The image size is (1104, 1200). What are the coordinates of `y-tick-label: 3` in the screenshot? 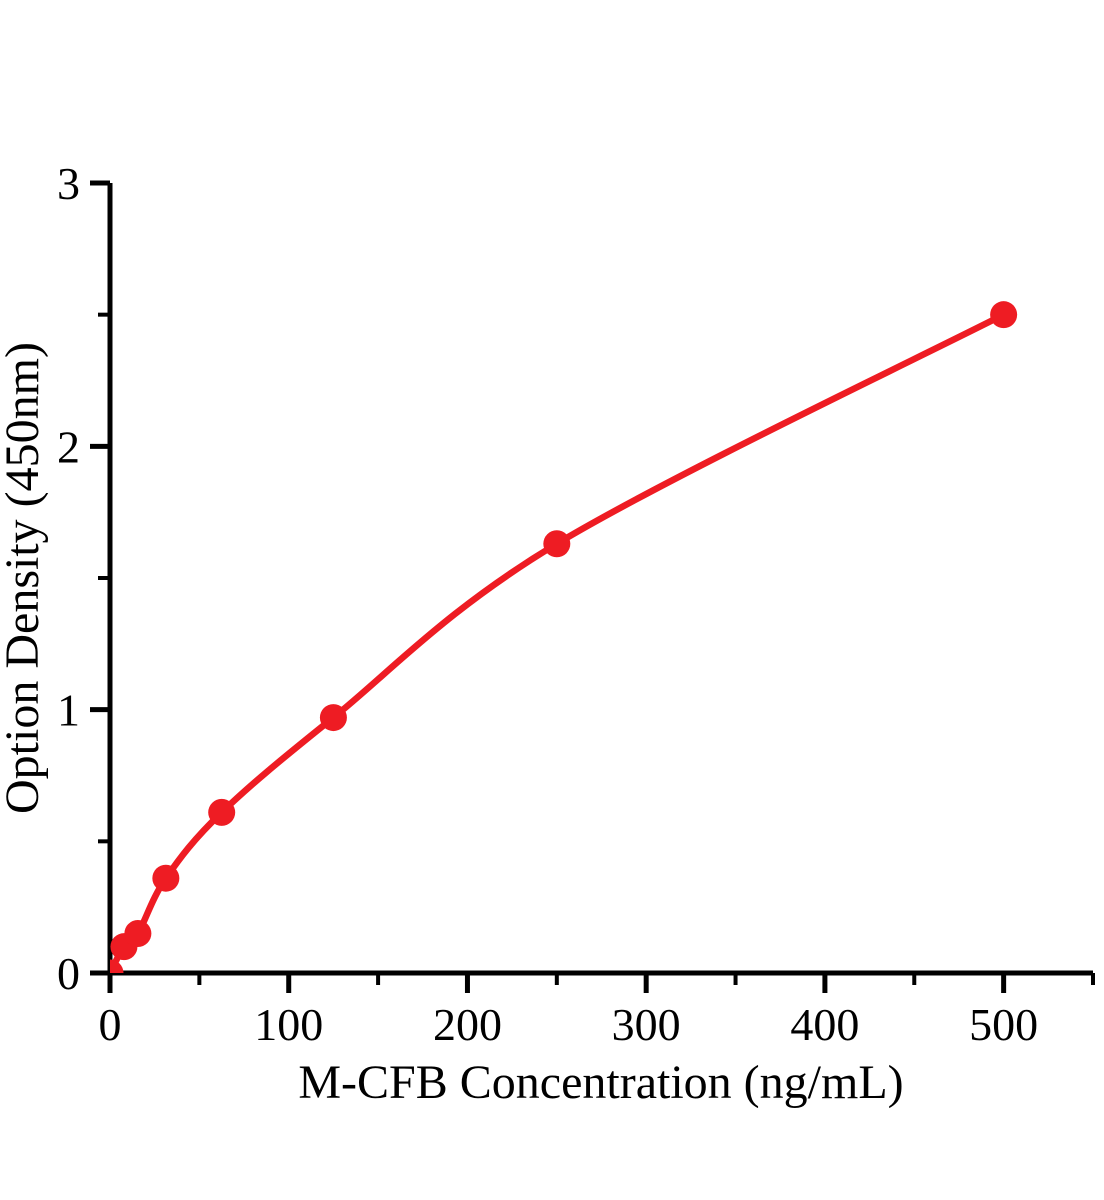 It's located at (68, 183).